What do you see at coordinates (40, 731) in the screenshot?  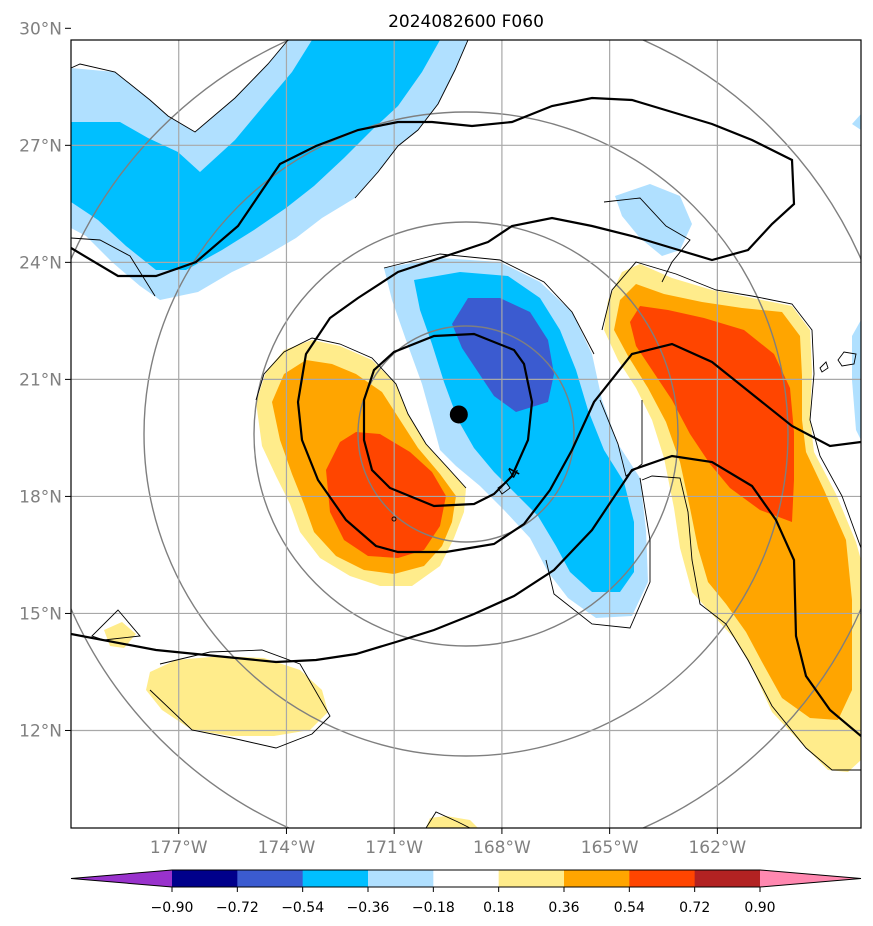 I see `y-tick-label: 12°N` at bounding box center [40, 731].